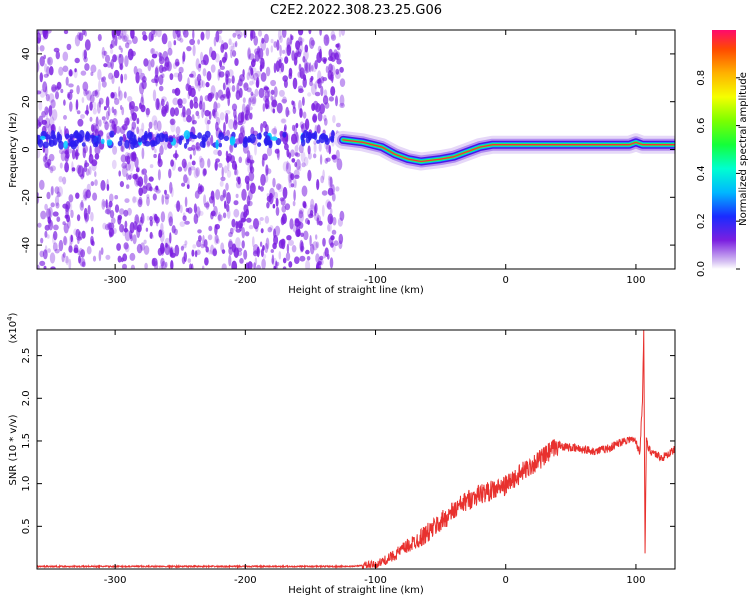  Describe the element at coordinates (245, 280) in the screenshot. I see `x-tick-label: -200` at that location.